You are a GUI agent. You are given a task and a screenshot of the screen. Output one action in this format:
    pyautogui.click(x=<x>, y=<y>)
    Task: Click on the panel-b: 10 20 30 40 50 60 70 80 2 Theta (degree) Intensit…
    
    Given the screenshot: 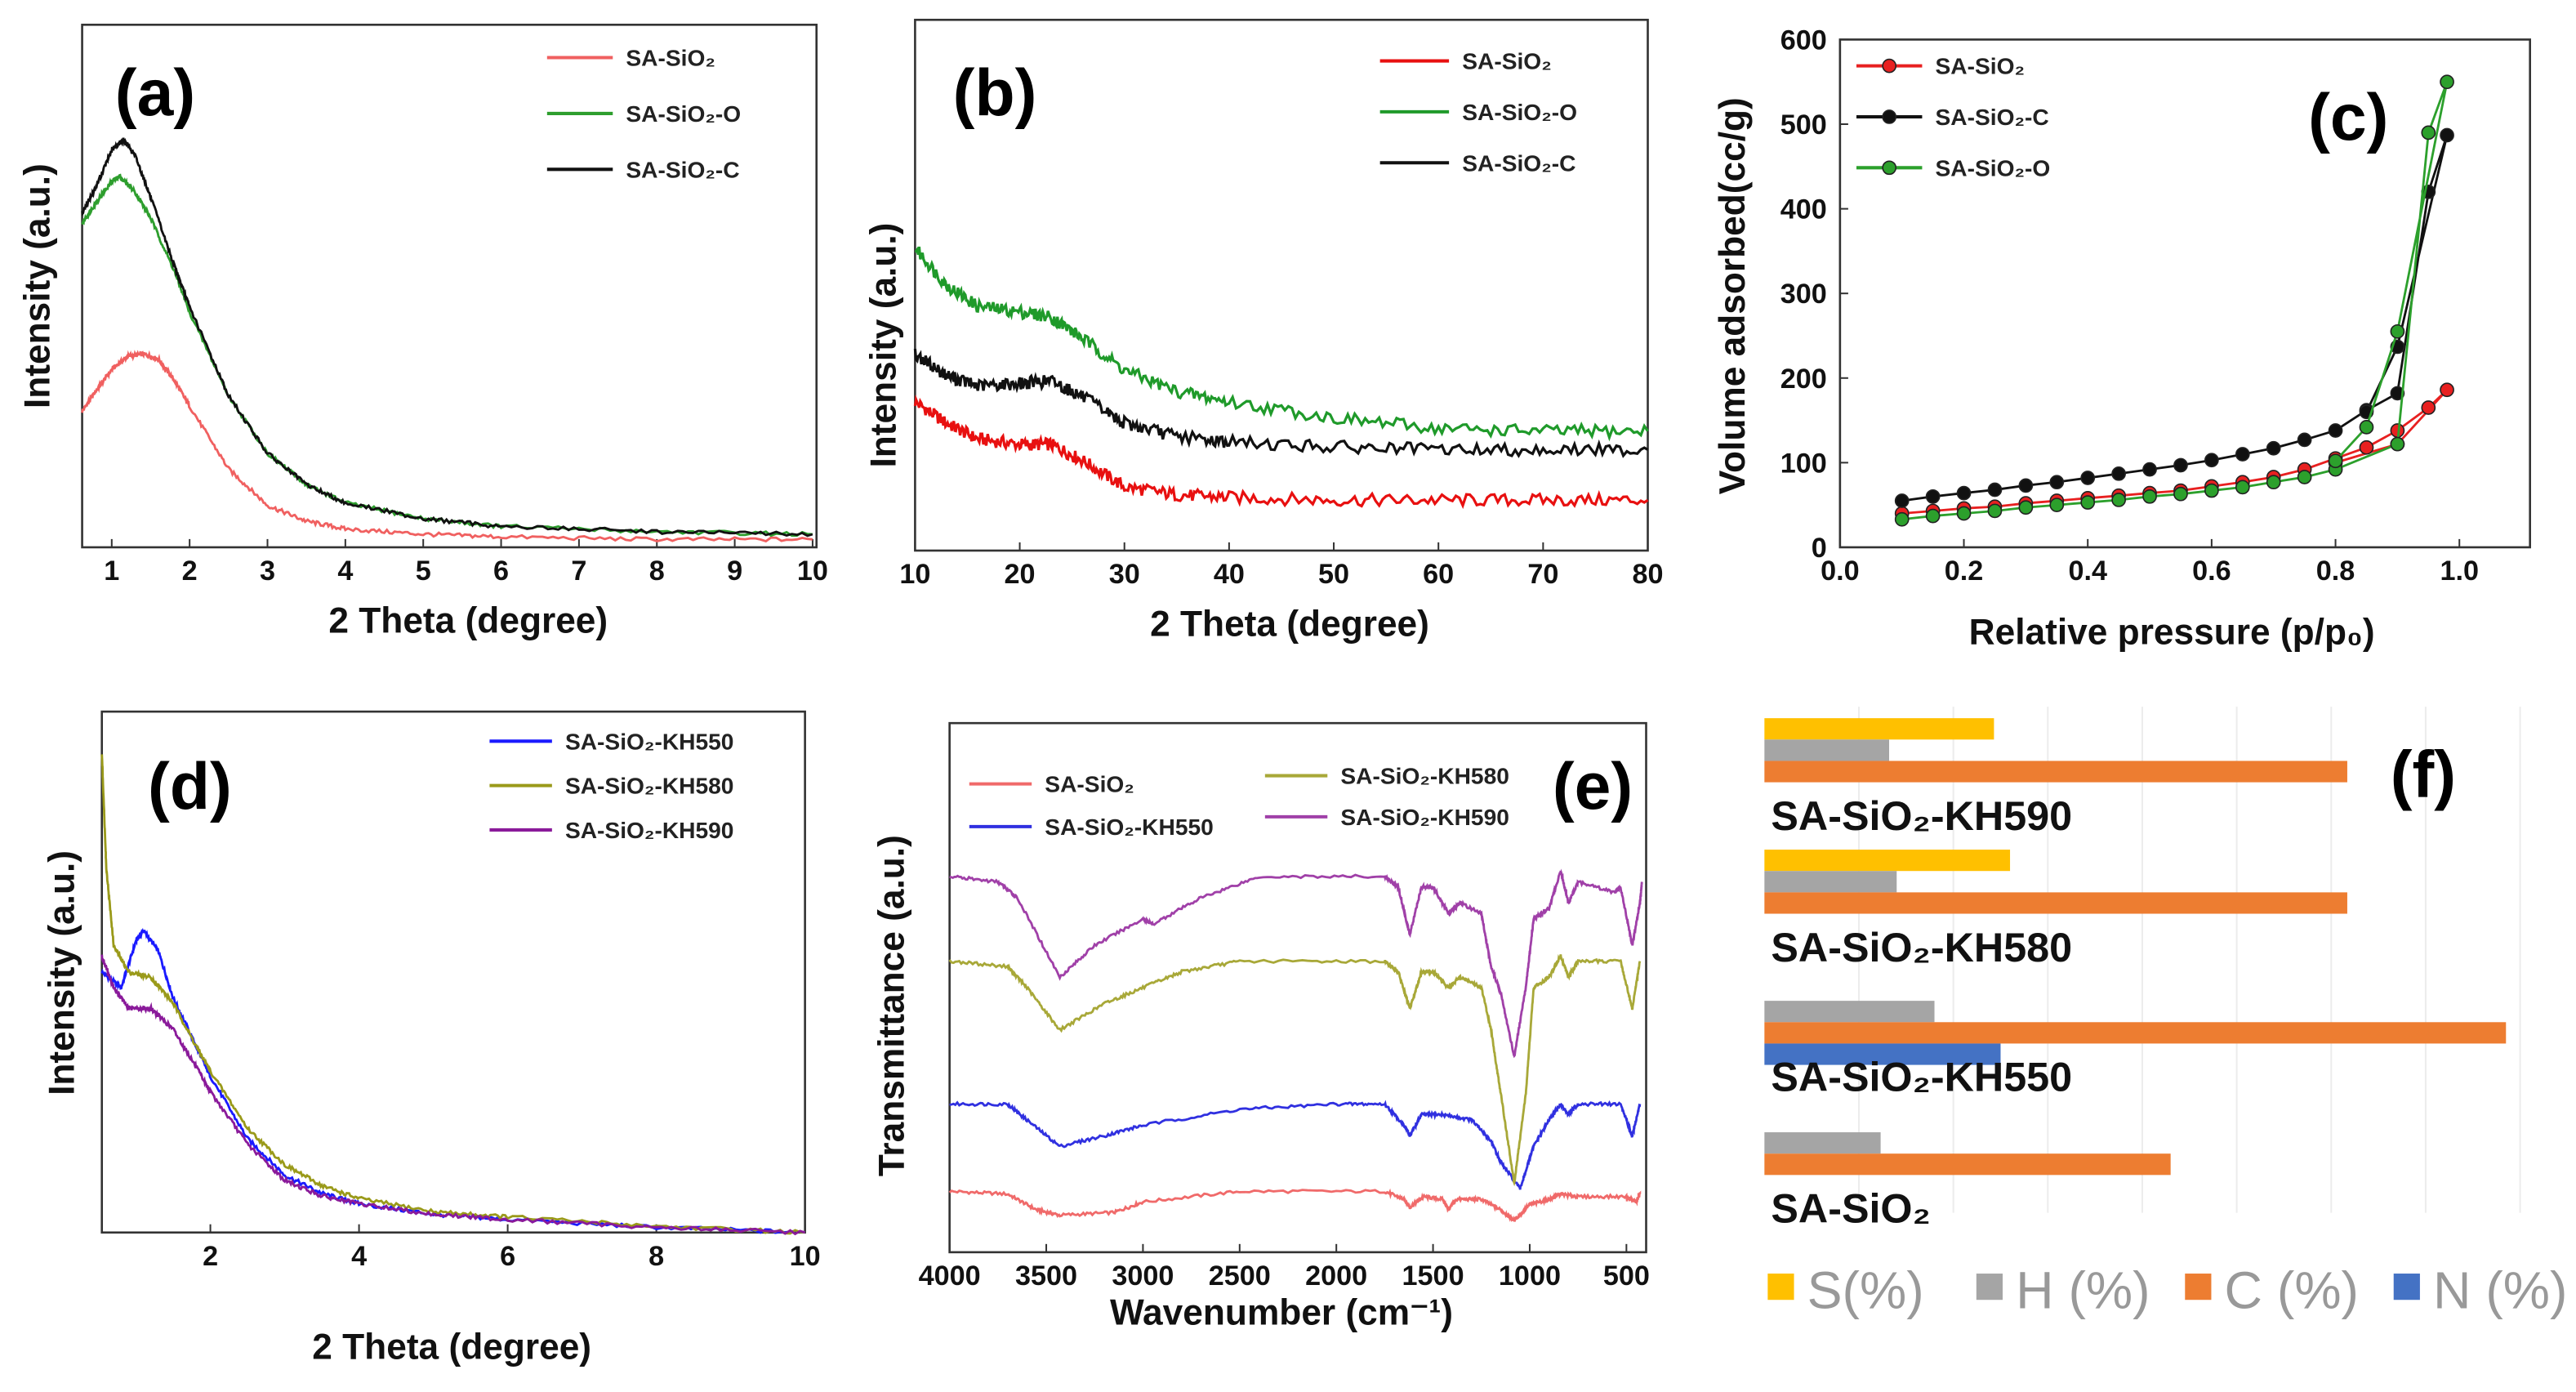 What is the action you would take?
    pyautogui.click(x=1263, y=331)
    